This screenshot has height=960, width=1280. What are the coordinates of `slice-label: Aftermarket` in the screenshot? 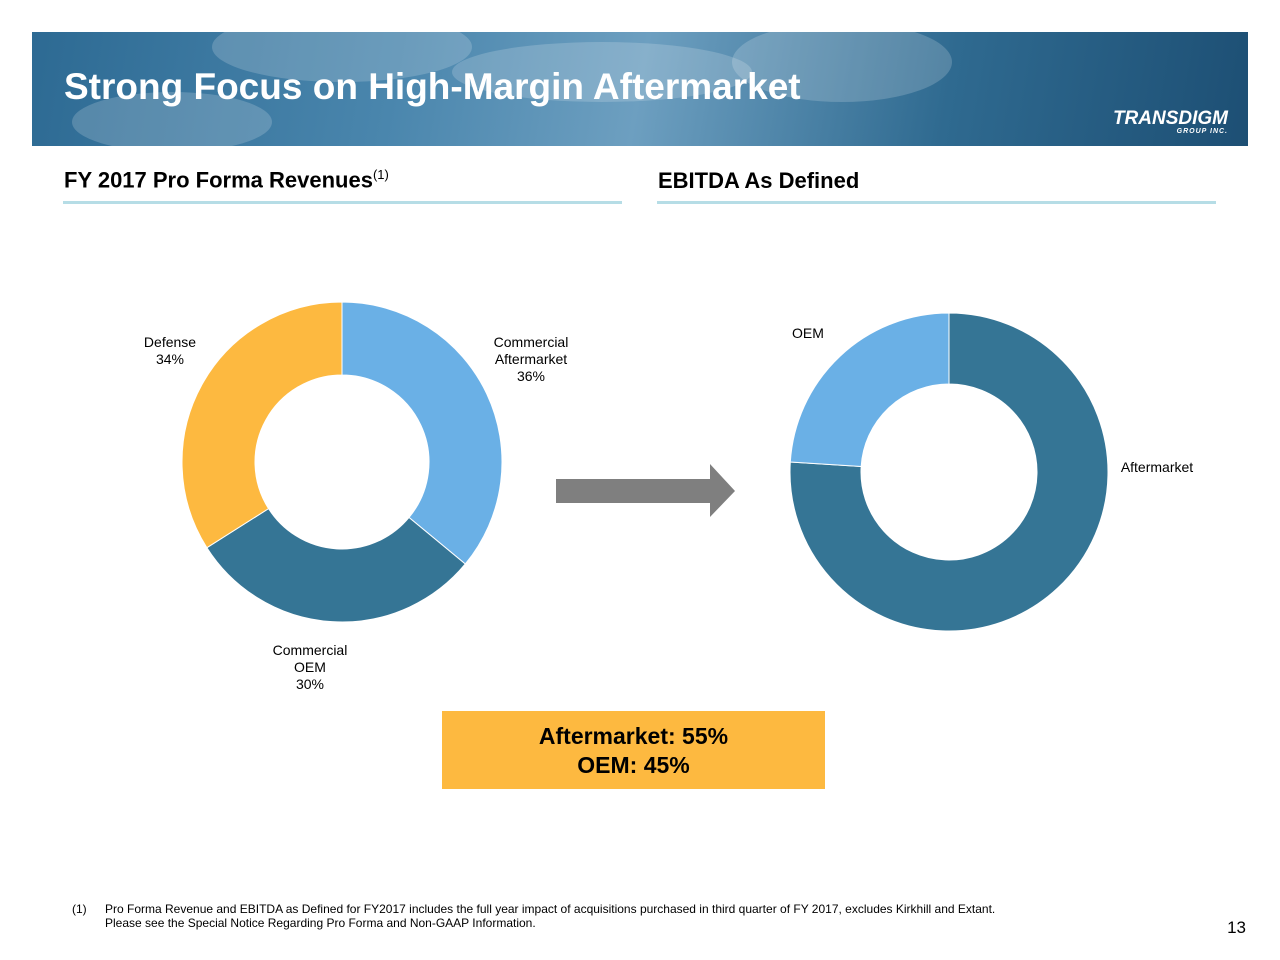 It's located at (1157, 467).